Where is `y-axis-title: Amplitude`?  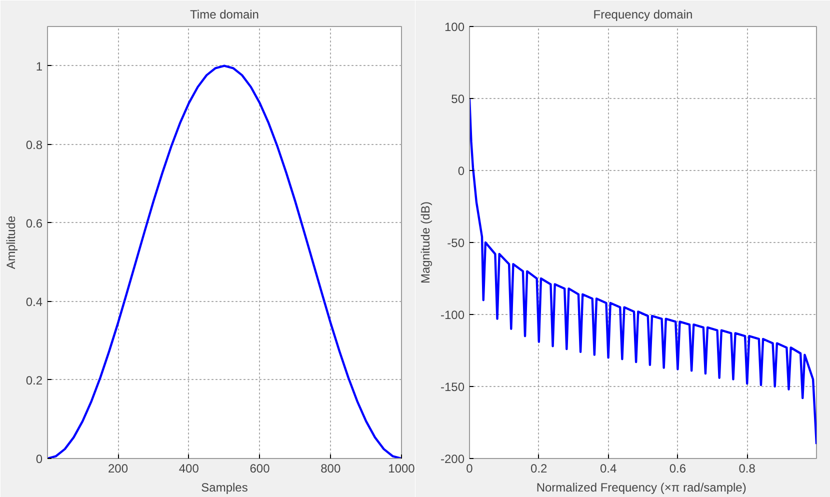 y-axis-title: Amplitude is located at coordinates (11, 242).